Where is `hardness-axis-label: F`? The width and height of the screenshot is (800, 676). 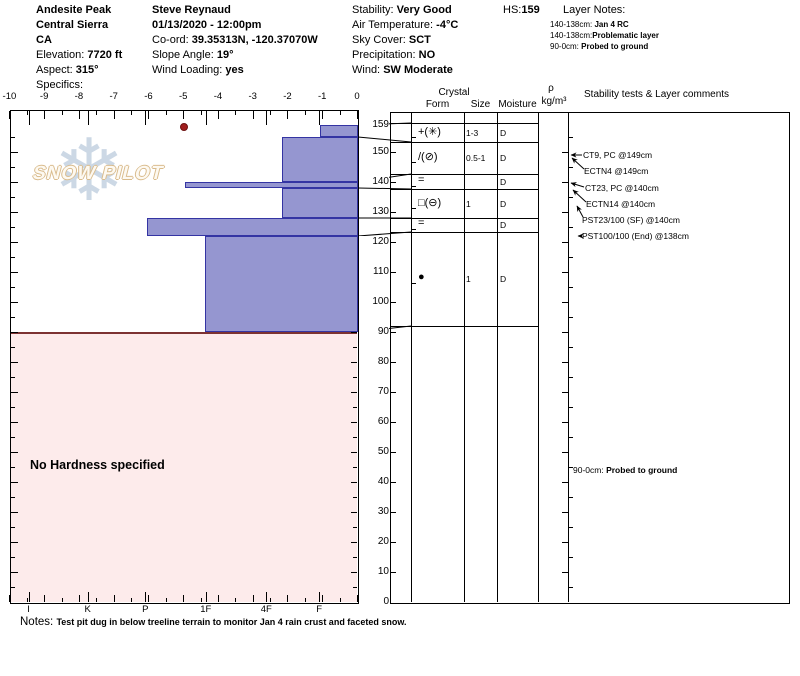 hardness-axis-label: F is located at coordinates (319, 609).